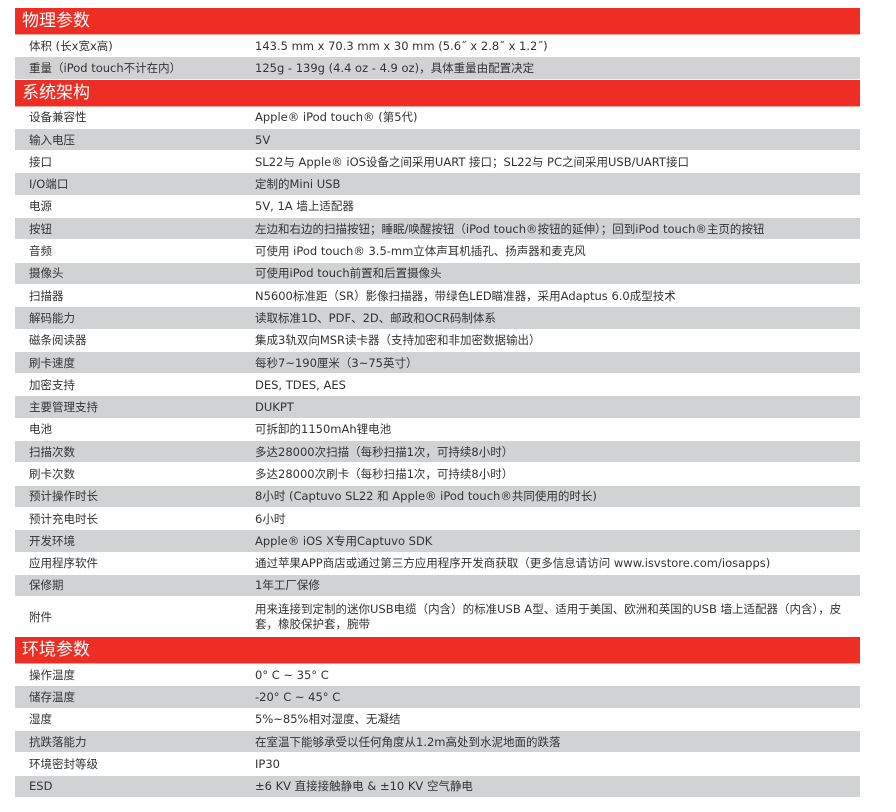 The image size is (896, 812). Describe the element at coordinates (398, 340) in the screenshot. I see `spec-value: 集成3轨双向MSR读卡器（支持加密和非加密数据输出）` at that location.